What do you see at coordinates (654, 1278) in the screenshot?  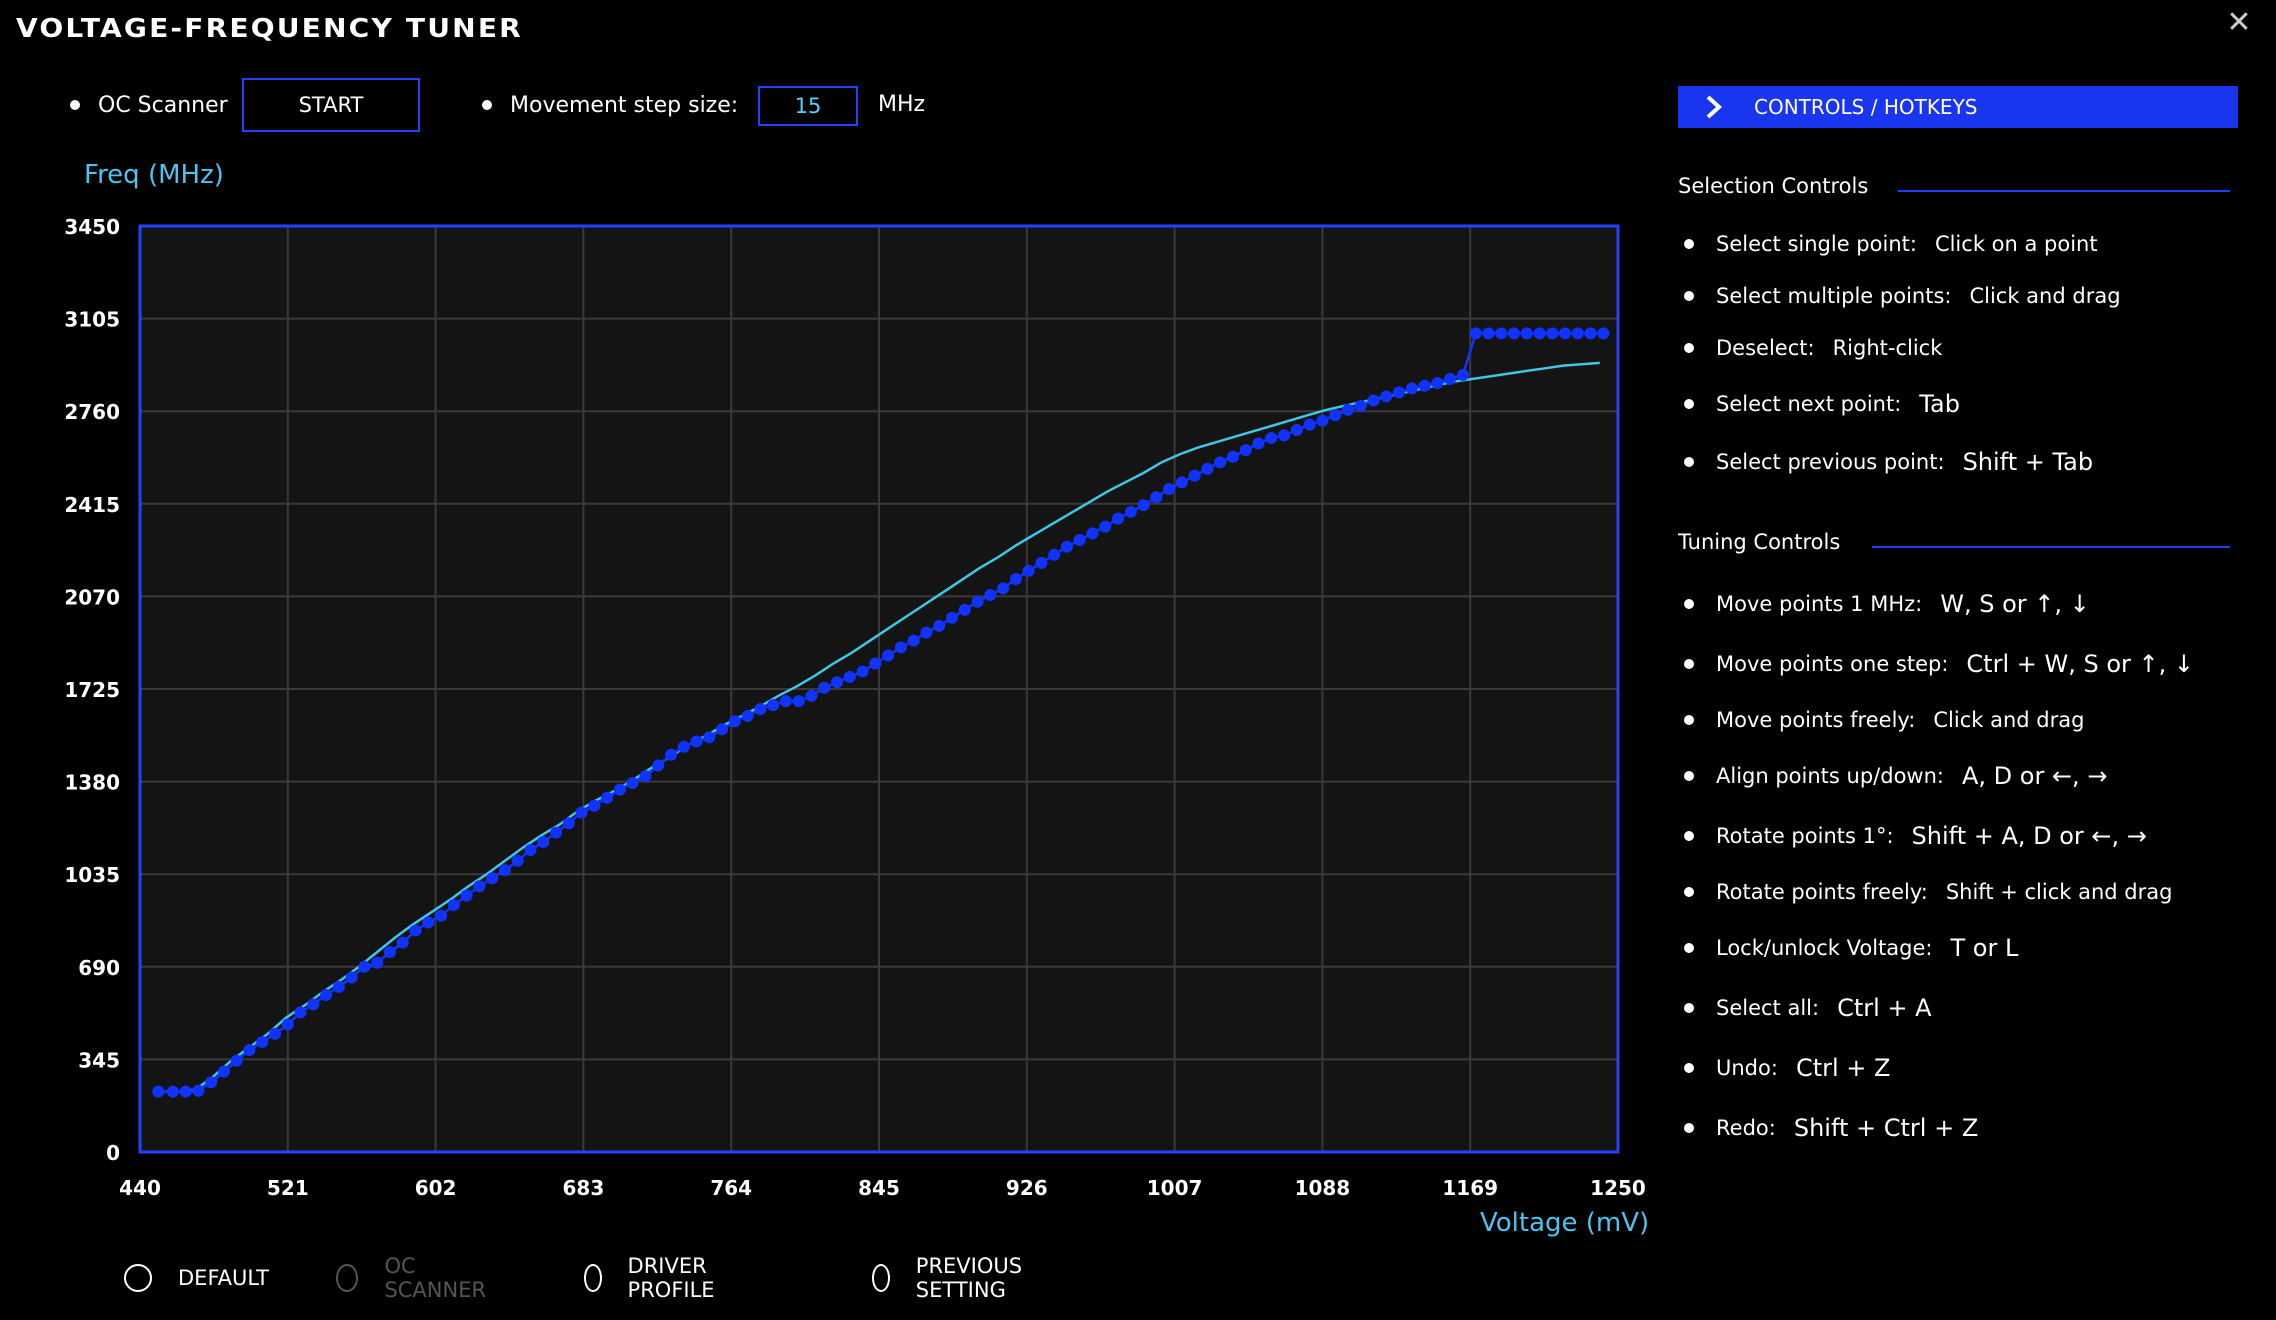 I see `radio-driver-profile: DRIVER PROFILE` at bounding box center [654, 1278].